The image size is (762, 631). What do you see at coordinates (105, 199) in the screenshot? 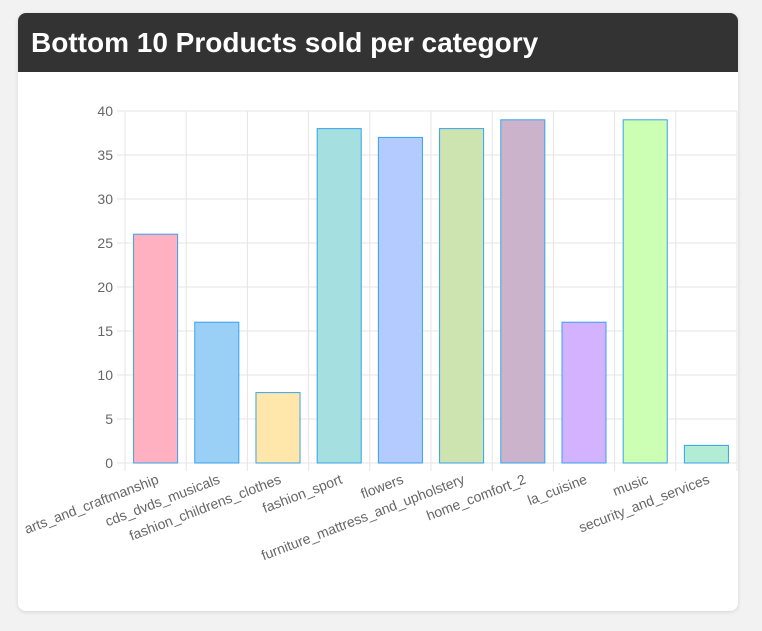
I see `y-tick-label: 30` at bounding box center [105, 199].